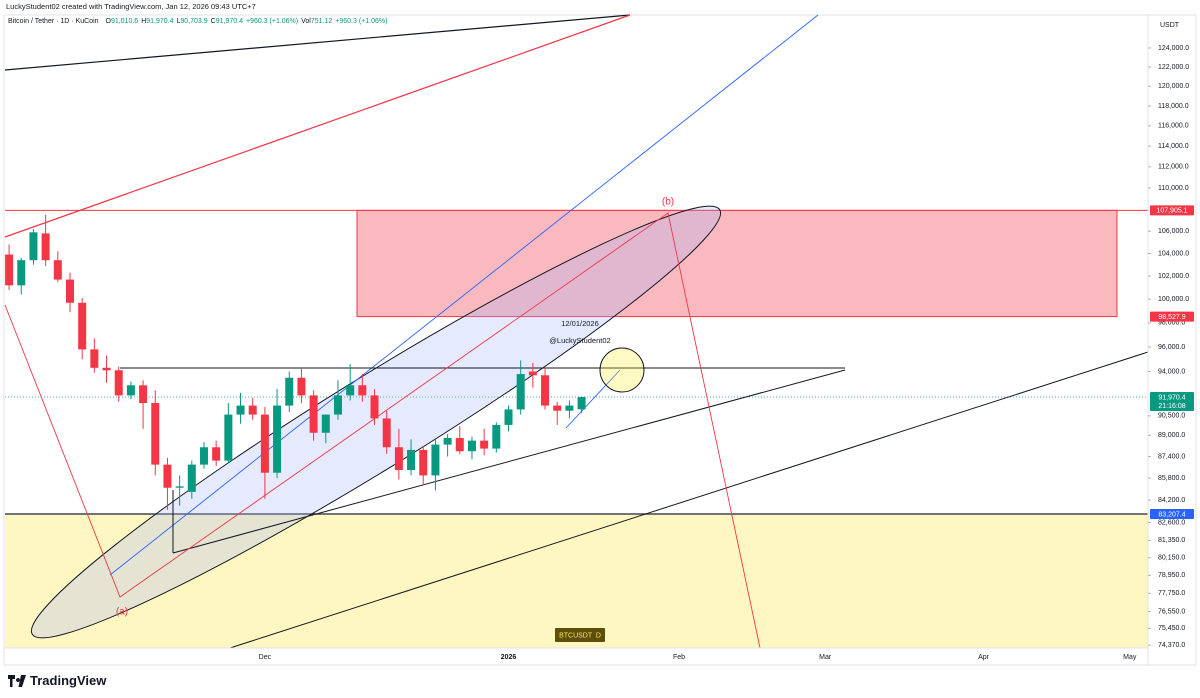  What do you see at coordinates (579, 340) in the screenshot?
I see `author-note: @LuckyStudent02` at bounding box center [579, 340].